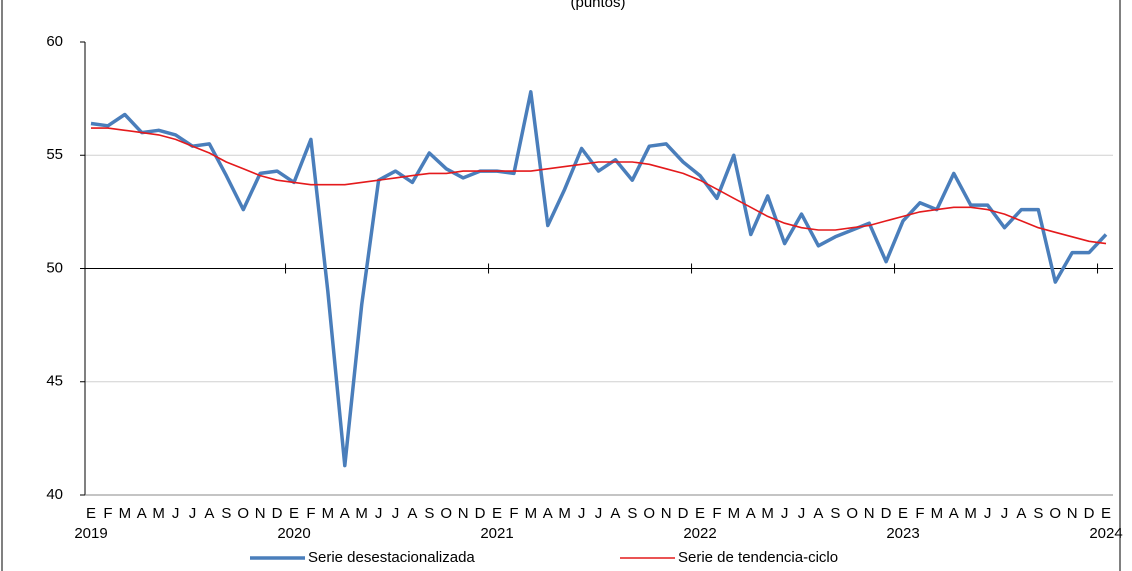 Image resolution: width=1132 pixels, height=571 pixels. What do you see at coordinates (391, 557) in the screenshot?
I see `legend-label: Serie desestacionalizada` at bounding box center [391, 557].